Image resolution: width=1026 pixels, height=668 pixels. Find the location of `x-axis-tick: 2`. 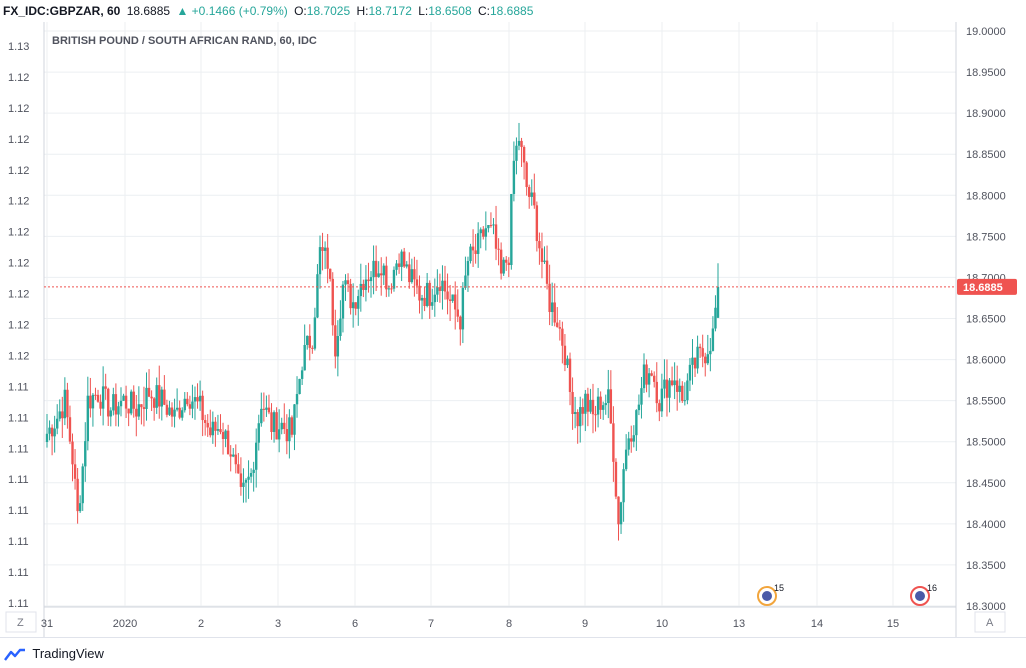

x-axis-tick: 2 is located at coordinates (201, 624).